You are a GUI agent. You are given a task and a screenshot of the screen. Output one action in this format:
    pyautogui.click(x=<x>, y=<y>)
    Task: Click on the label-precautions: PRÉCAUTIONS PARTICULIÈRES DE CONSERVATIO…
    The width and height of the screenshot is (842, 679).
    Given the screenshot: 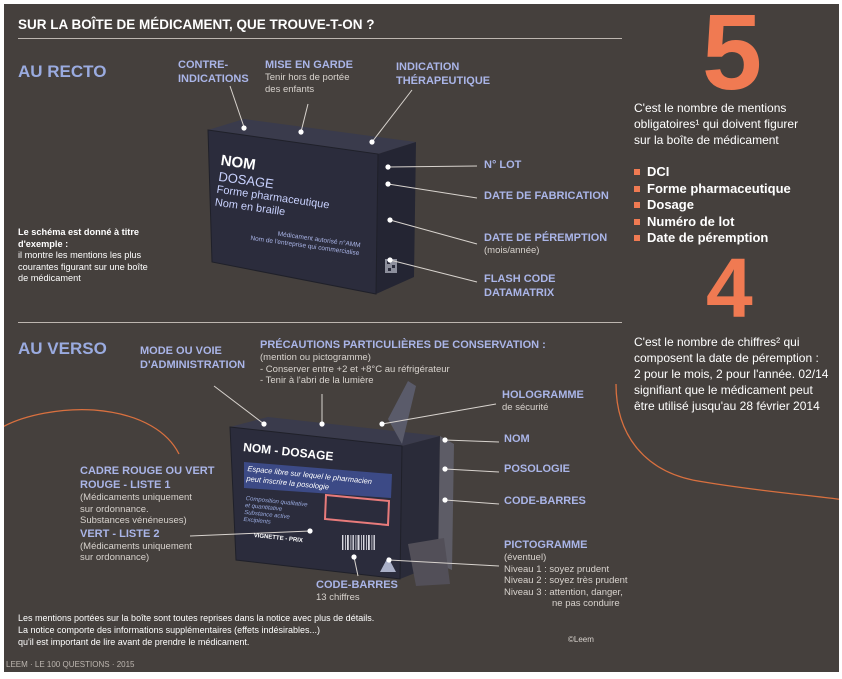 What is the action you would take?
    pyautogui.click(x=403, y=362)
    